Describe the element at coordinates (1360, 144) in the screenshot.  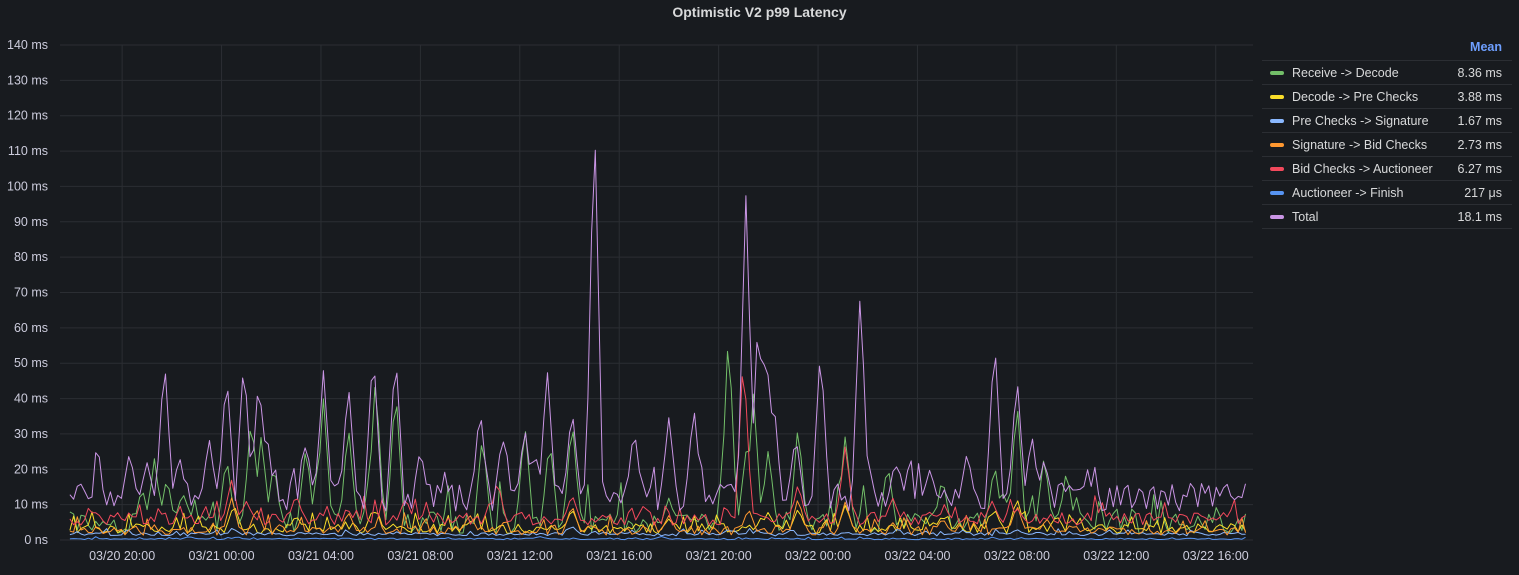
I see `legend-series-name: Signature -> Bid Checks` at that location.